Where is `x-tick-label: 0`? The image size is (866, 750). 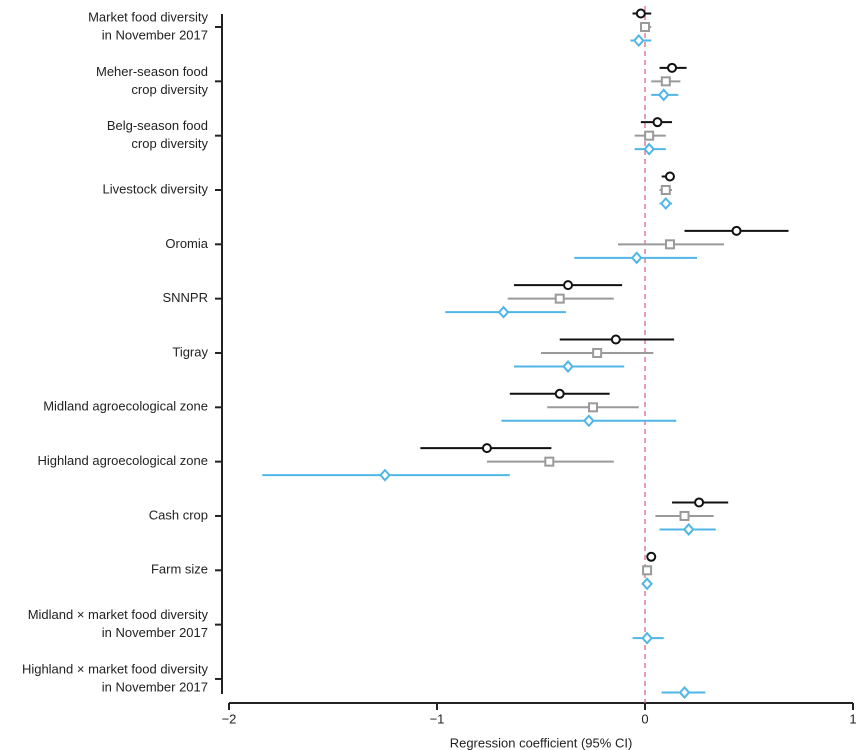 x-tick-label: 0 is located at coordinates (644, 718).